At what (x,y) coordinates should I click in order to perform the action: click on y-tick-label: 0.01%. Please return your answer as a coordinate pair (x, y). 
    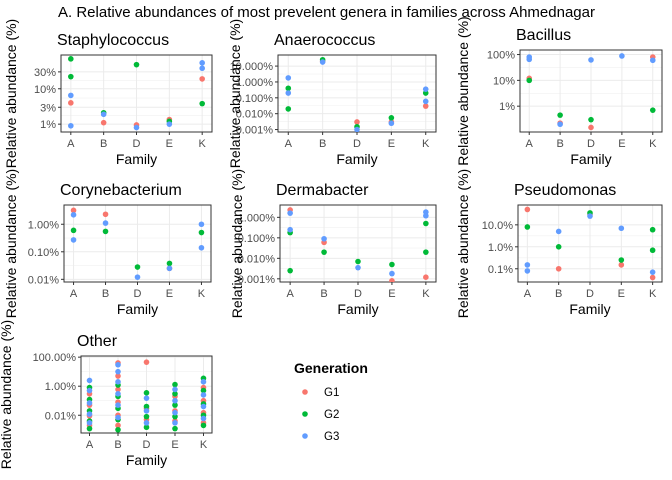
    Looking at the image, I should click on (60, 416).